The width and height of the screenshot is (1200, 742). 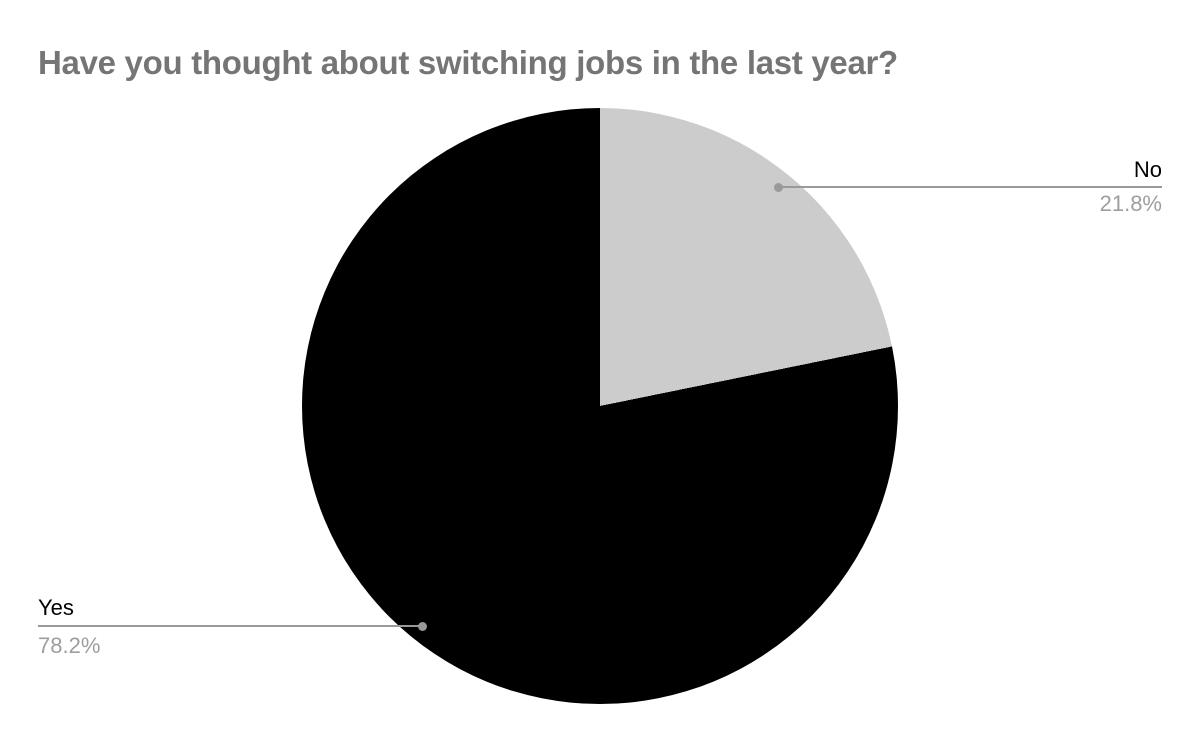 I want to click on leader-line-yes, so click(x=232, y=626).